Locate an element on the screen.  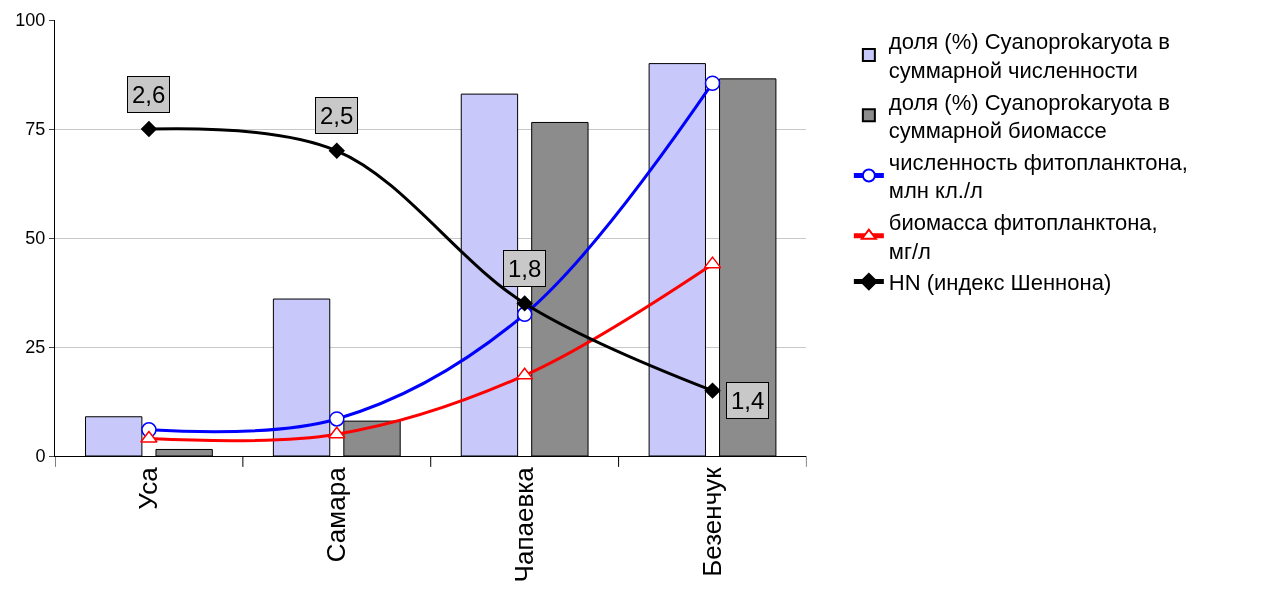
y-tick-label: 0 is located at coordinates (40, 456).